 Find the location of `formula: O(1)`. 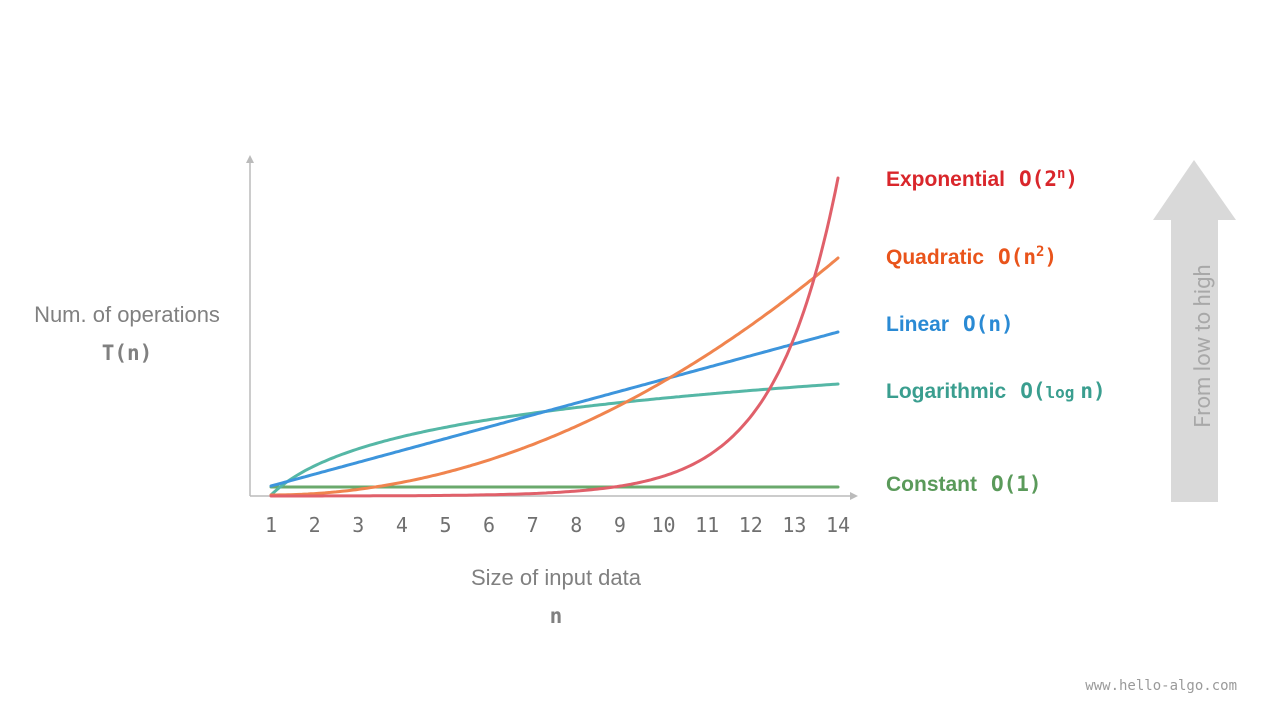

formula: O(1) is located at coordinates (1016, 484).